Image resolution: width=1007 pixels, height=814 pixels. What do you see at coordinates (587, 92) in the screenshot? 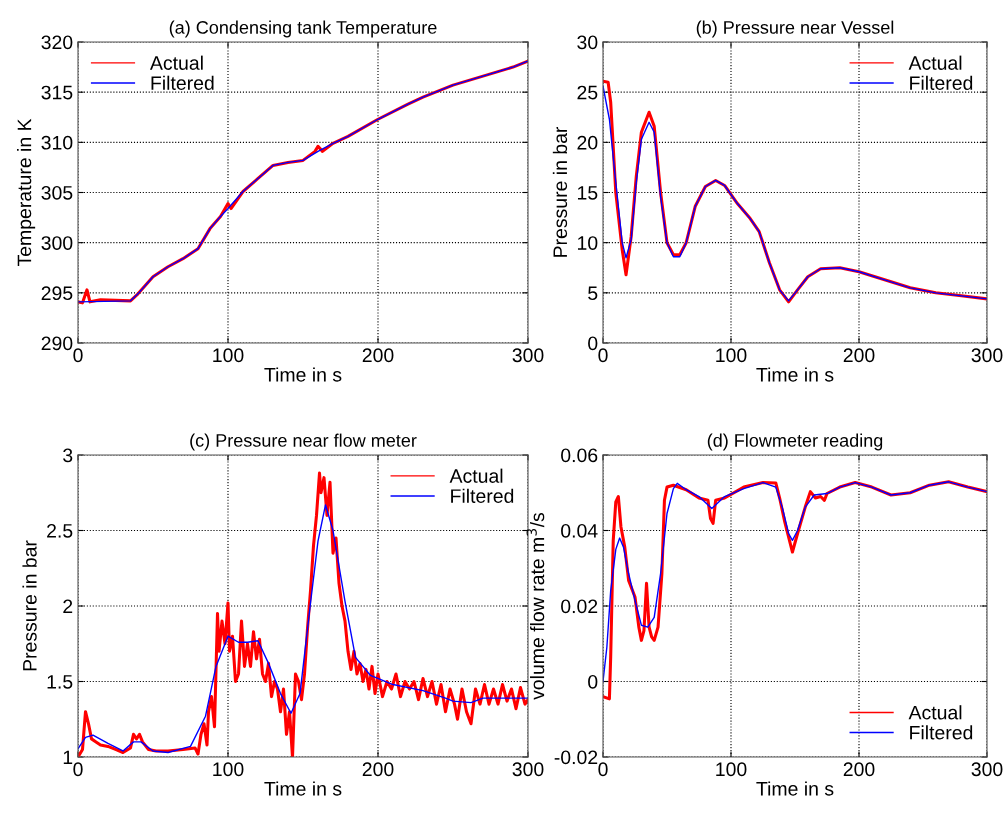
I see `y-tick-label: 25` at bounding box center [587, 92].